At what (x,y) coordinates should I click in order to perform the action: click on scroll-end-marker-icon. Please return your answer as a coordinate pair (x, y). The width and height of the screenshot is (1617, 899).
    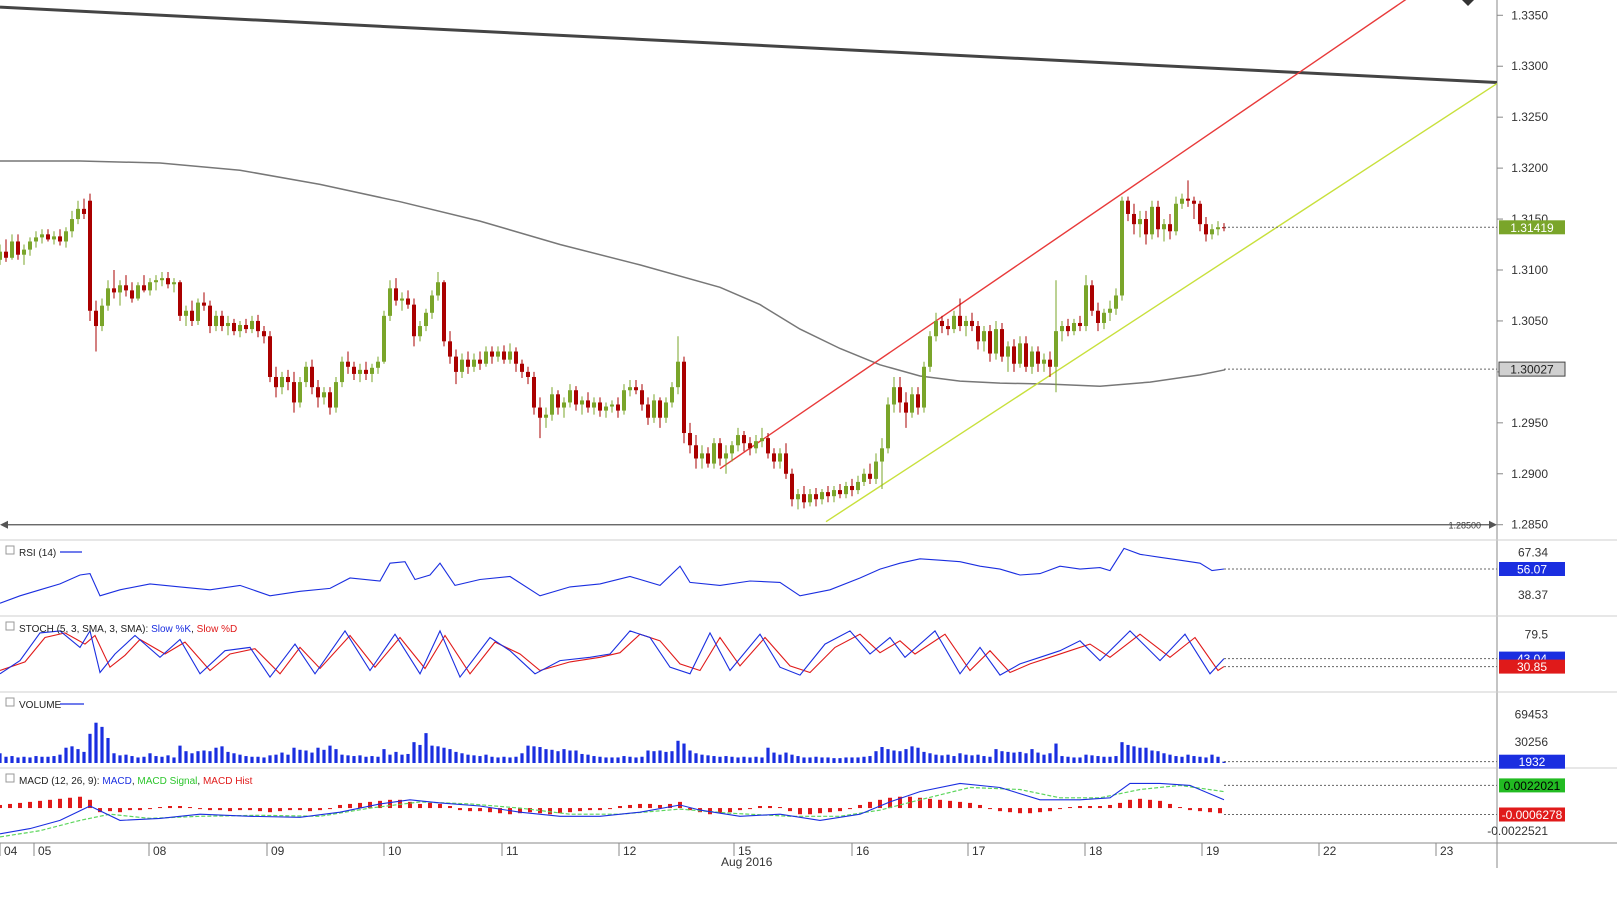
    Looking at the image, I should click on (1468, 3).